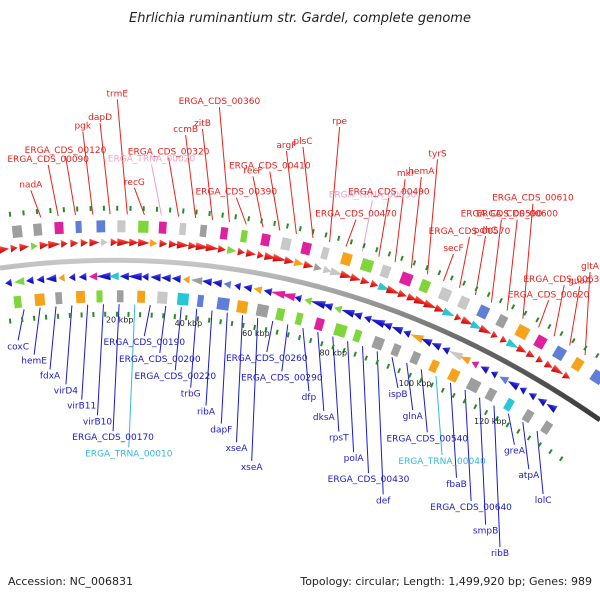 The height and width of the screenshot is (600, 600). Describe the element at coordinates (490, 421) in the screenshot. I see `scale-label: 120 kbp` at that location.